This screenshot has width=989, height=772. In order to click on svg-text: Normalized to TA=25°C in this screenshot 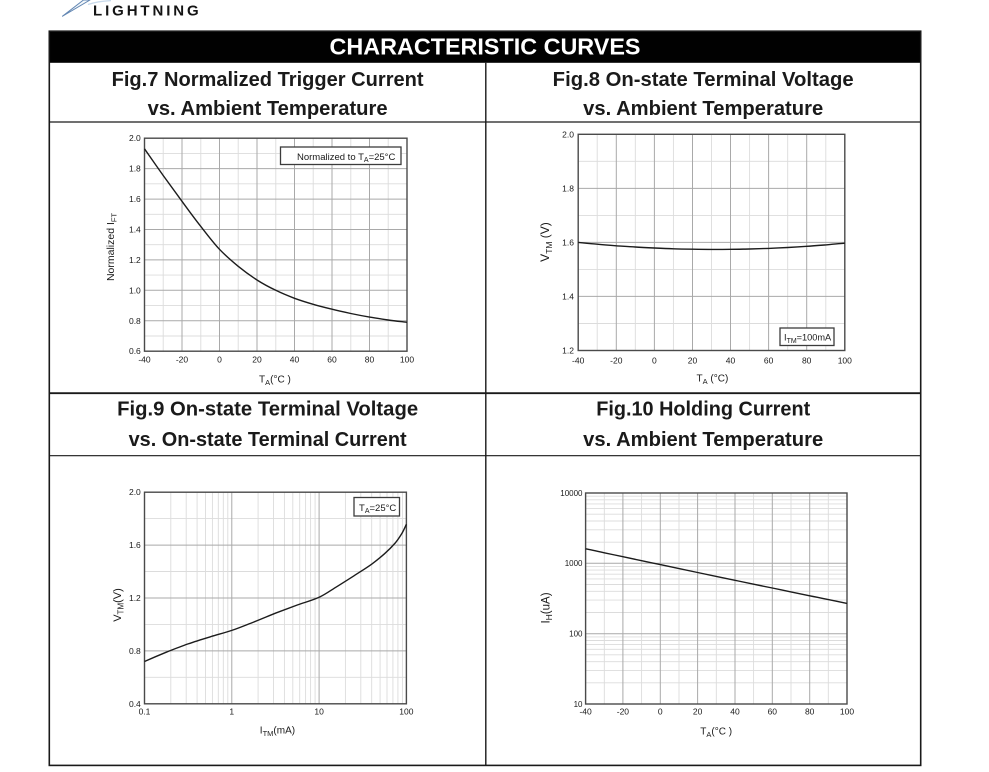, I will do `click(346, 158)`.